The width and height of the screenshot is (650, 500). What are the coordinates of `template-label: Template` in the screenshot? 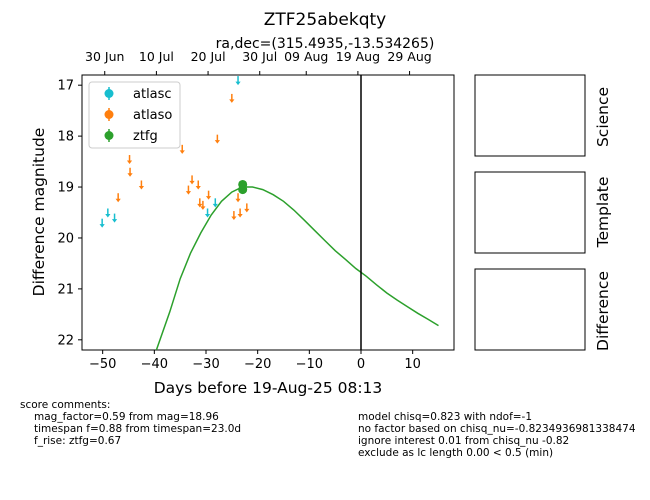 It's located at (603, 213).